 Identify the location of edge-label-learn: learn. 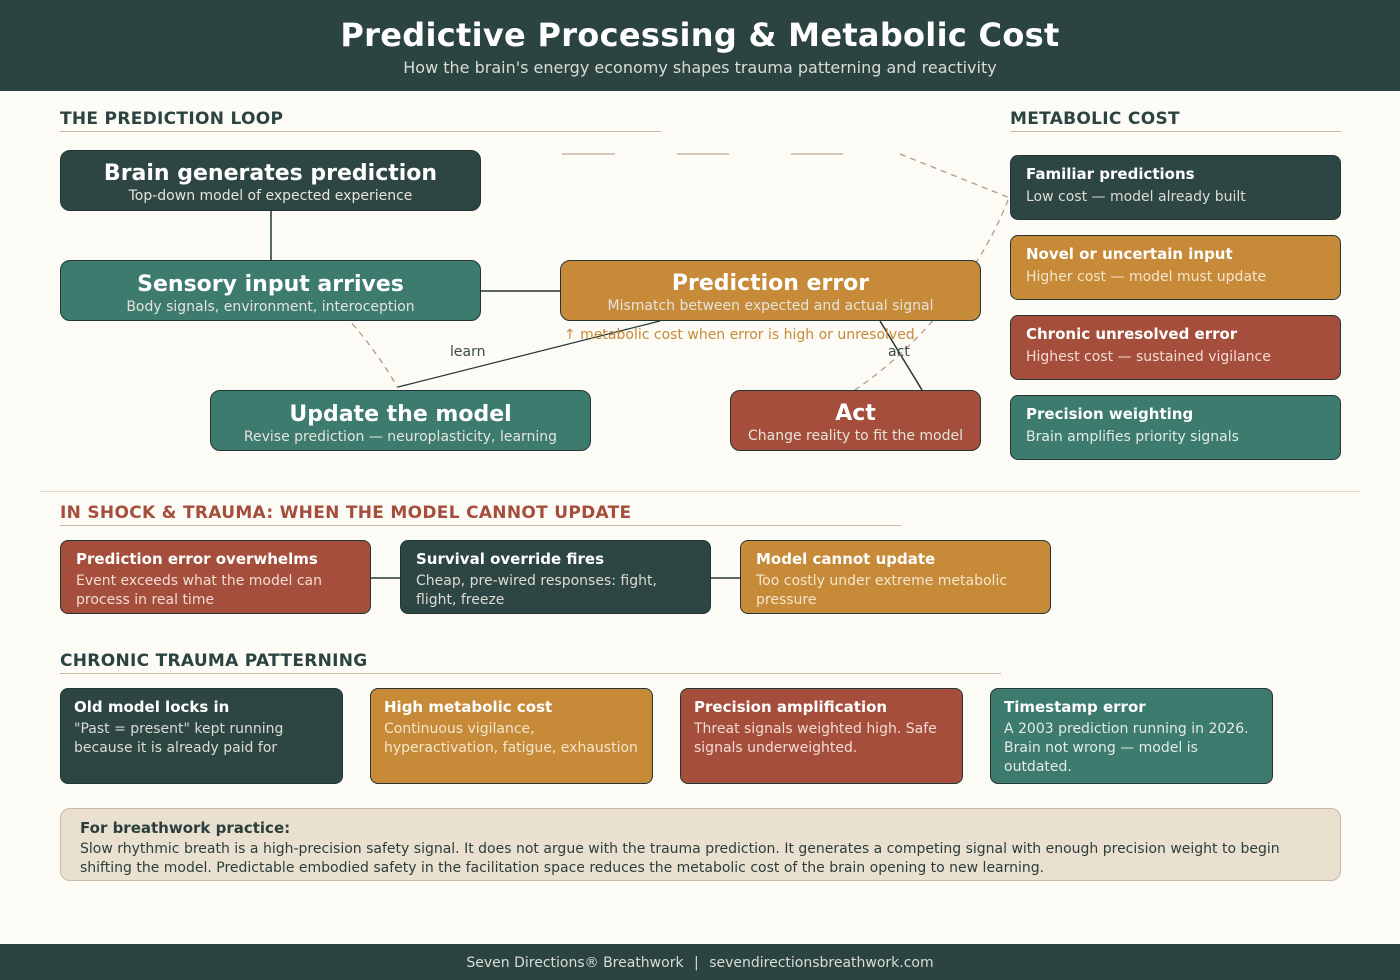
(468, 352).